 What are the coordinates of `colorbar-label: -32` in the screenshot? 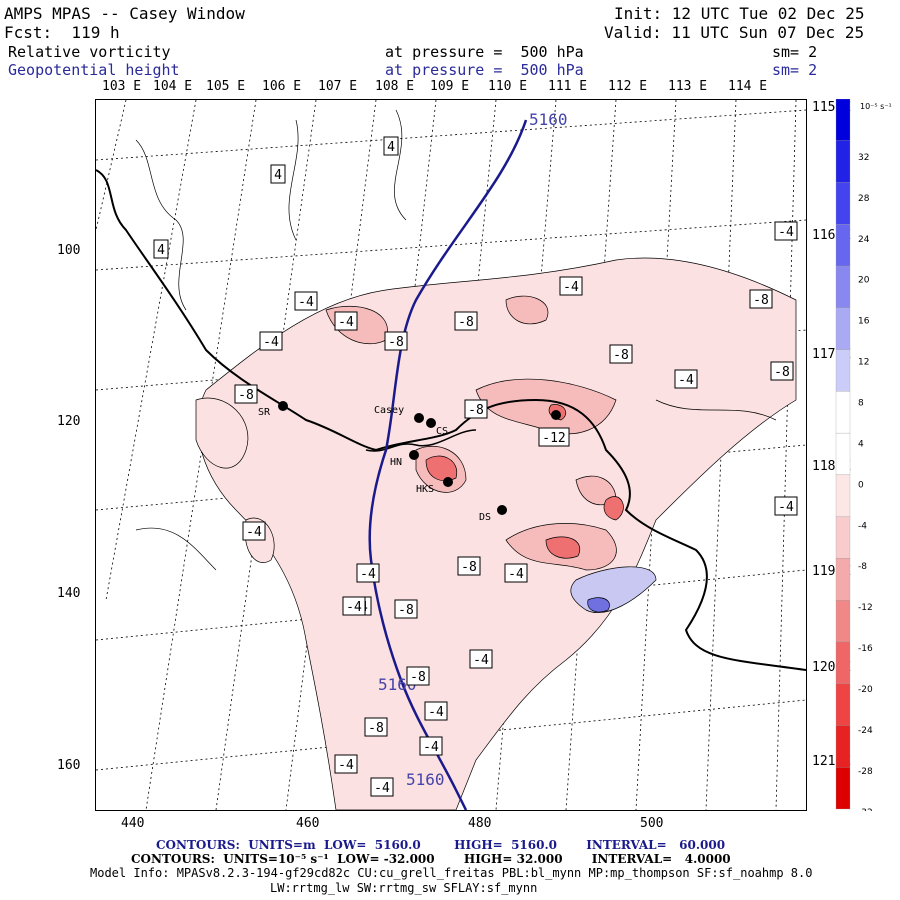 It's located at (865, 809).